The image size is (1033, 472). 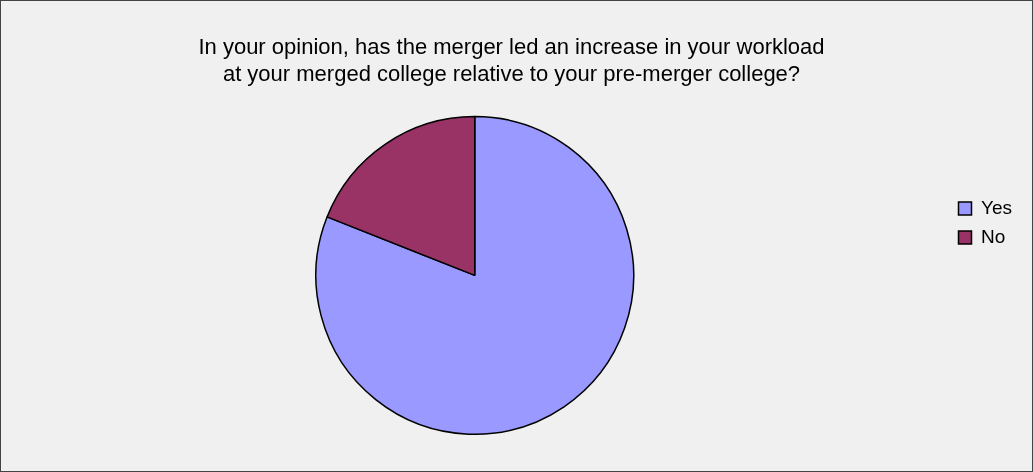 I want to click on legend-label: No, so click(x=993, y=236).